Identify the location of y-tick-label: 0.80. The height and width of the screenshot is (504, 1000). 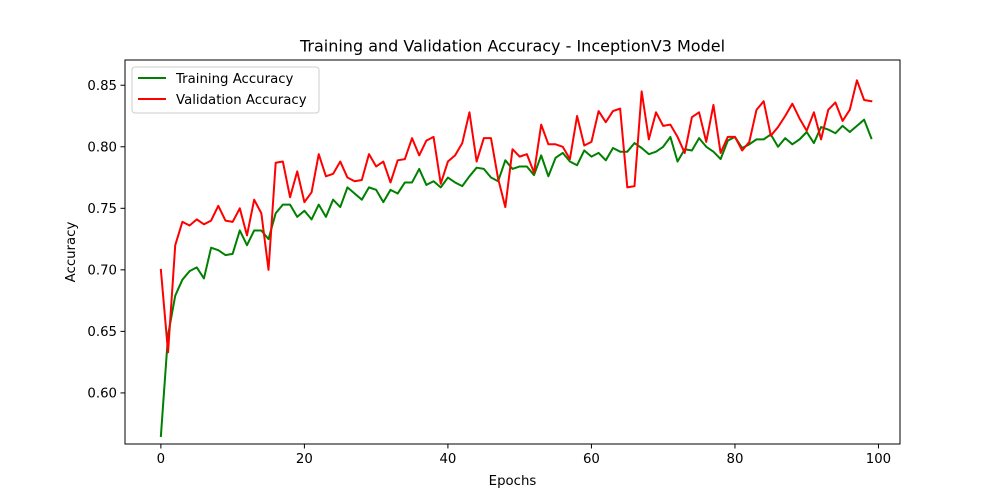
(102, 148).